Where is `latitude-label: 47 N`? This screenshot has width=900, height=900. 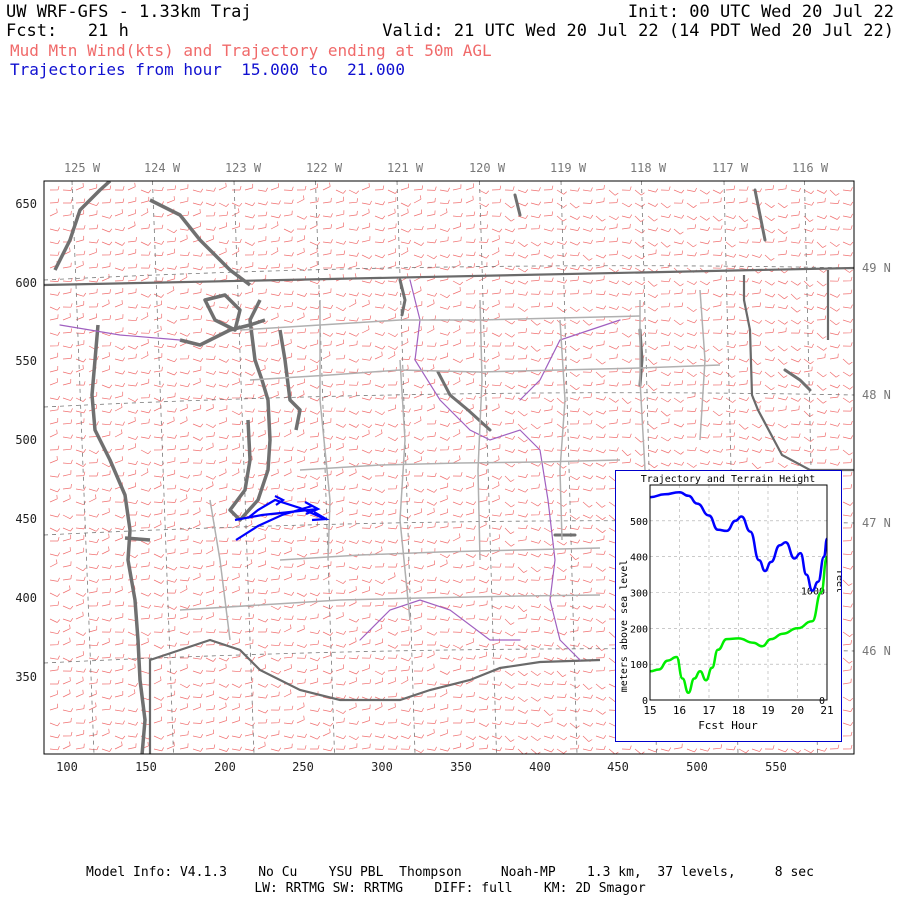
latitude-label: 47 N is located at coordinates (876, 523).